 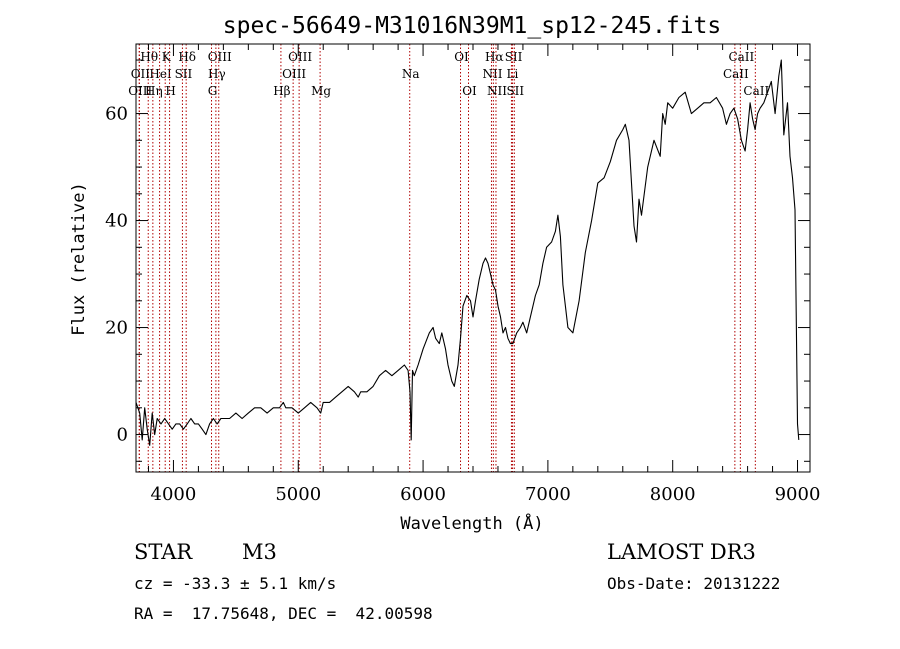 What do you see at coordinates (423, 494) in the screenshot?
I see `x-tick-label: 6000` at bounding box center [423, 494].